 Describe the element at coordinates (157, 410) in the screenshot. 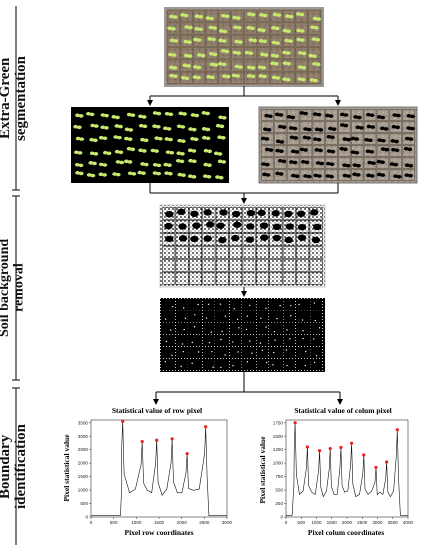

I see `chart-title: Statistical value of row pixel` at that location.